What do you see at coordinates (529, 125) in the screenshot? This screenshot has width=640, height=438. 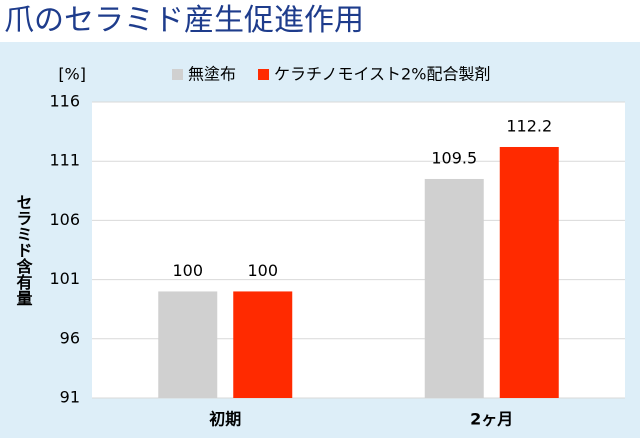 I see `value-label: 112.2` at bounding box center [529, 125].